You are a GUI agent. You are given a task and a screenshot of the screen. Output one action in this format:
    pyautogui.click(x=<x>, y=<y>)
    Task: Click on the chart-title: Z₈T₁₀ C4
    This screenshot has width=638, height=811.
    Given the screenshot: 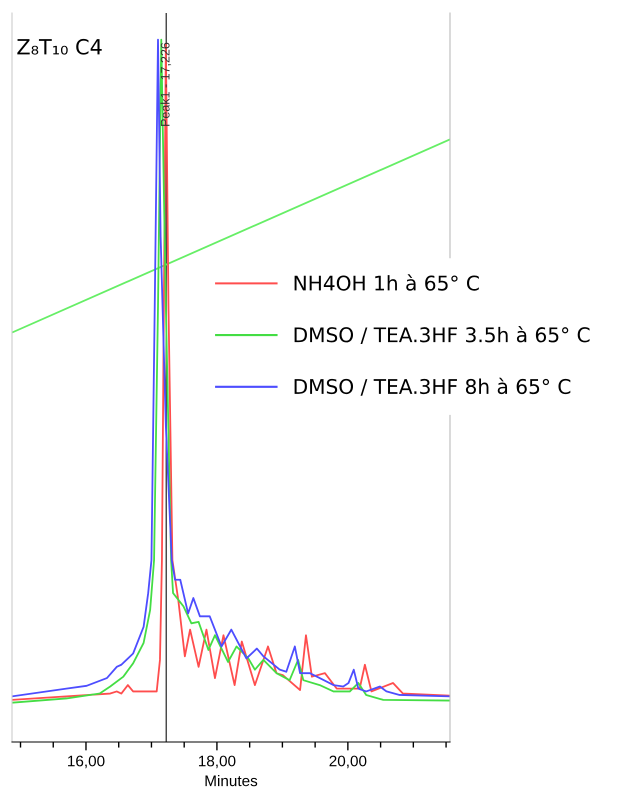 What is the action you would take?
    pyautogui.click(x=59, y=46)
    